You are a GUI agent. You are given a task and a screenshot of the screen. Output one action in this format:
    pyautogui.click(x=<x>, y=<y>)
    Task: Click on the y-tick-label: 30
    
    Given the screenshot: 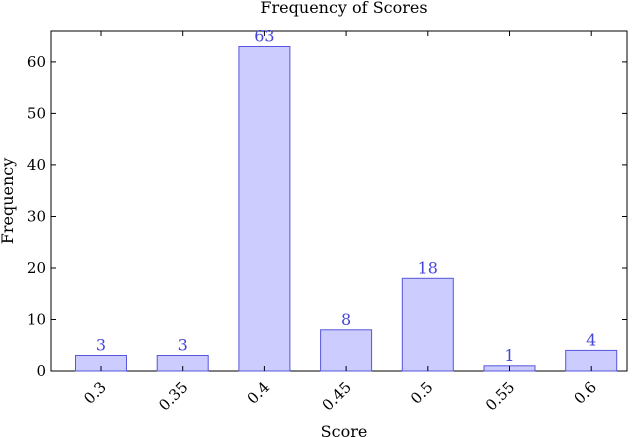 What is the action you would take?
    pyautogui.click(x=36, y=217)
    